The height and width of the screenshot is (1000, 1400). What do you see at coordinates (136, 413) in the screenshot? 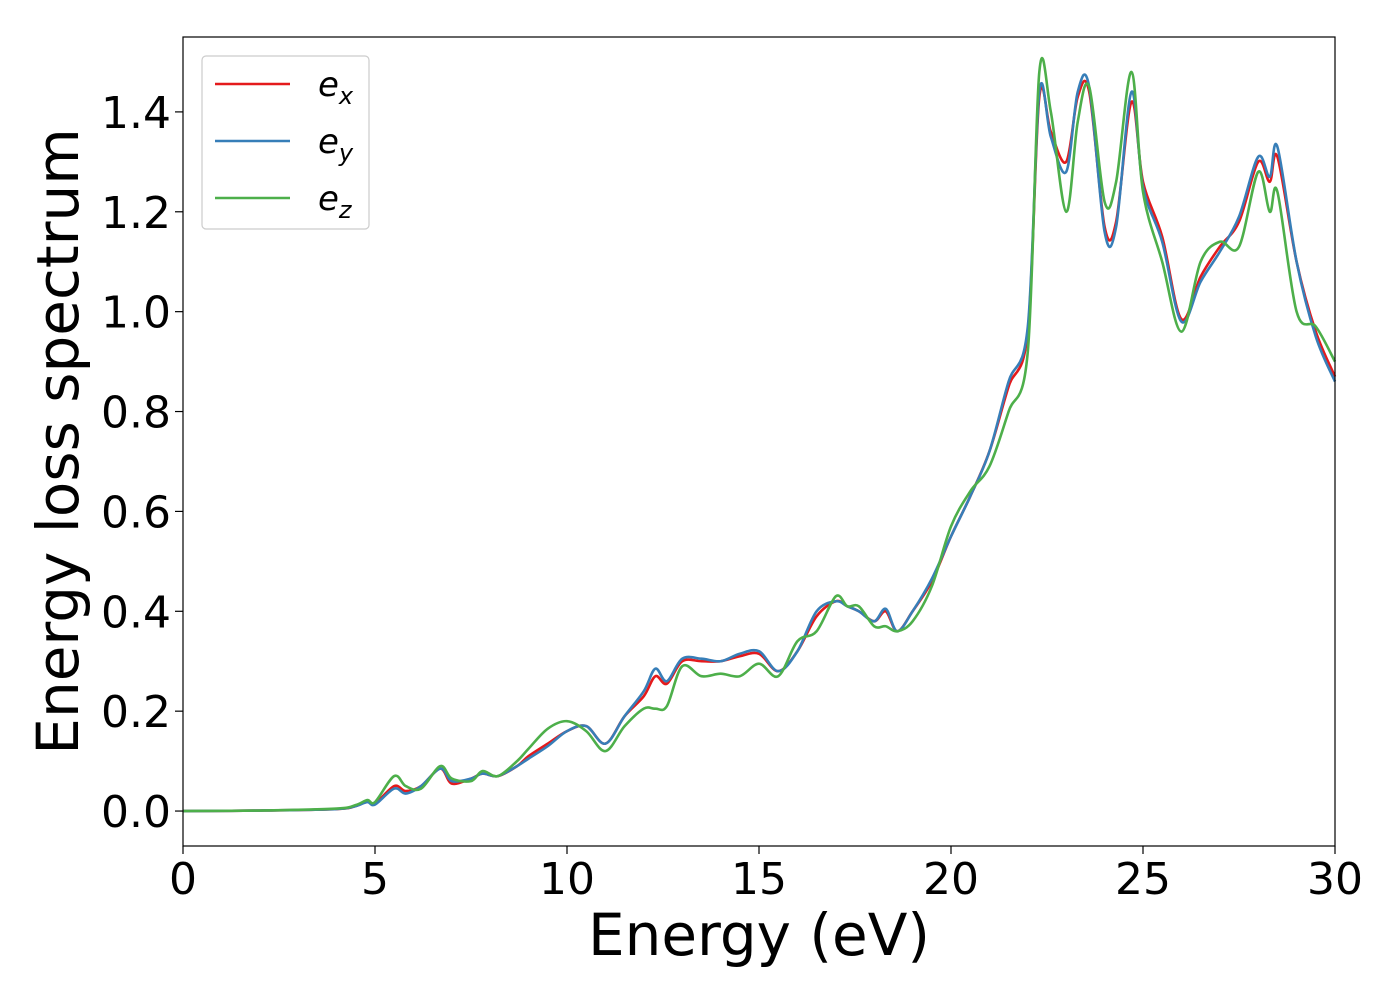
I see `y-tick-label: 0.8` at bounding box center [136, 413].